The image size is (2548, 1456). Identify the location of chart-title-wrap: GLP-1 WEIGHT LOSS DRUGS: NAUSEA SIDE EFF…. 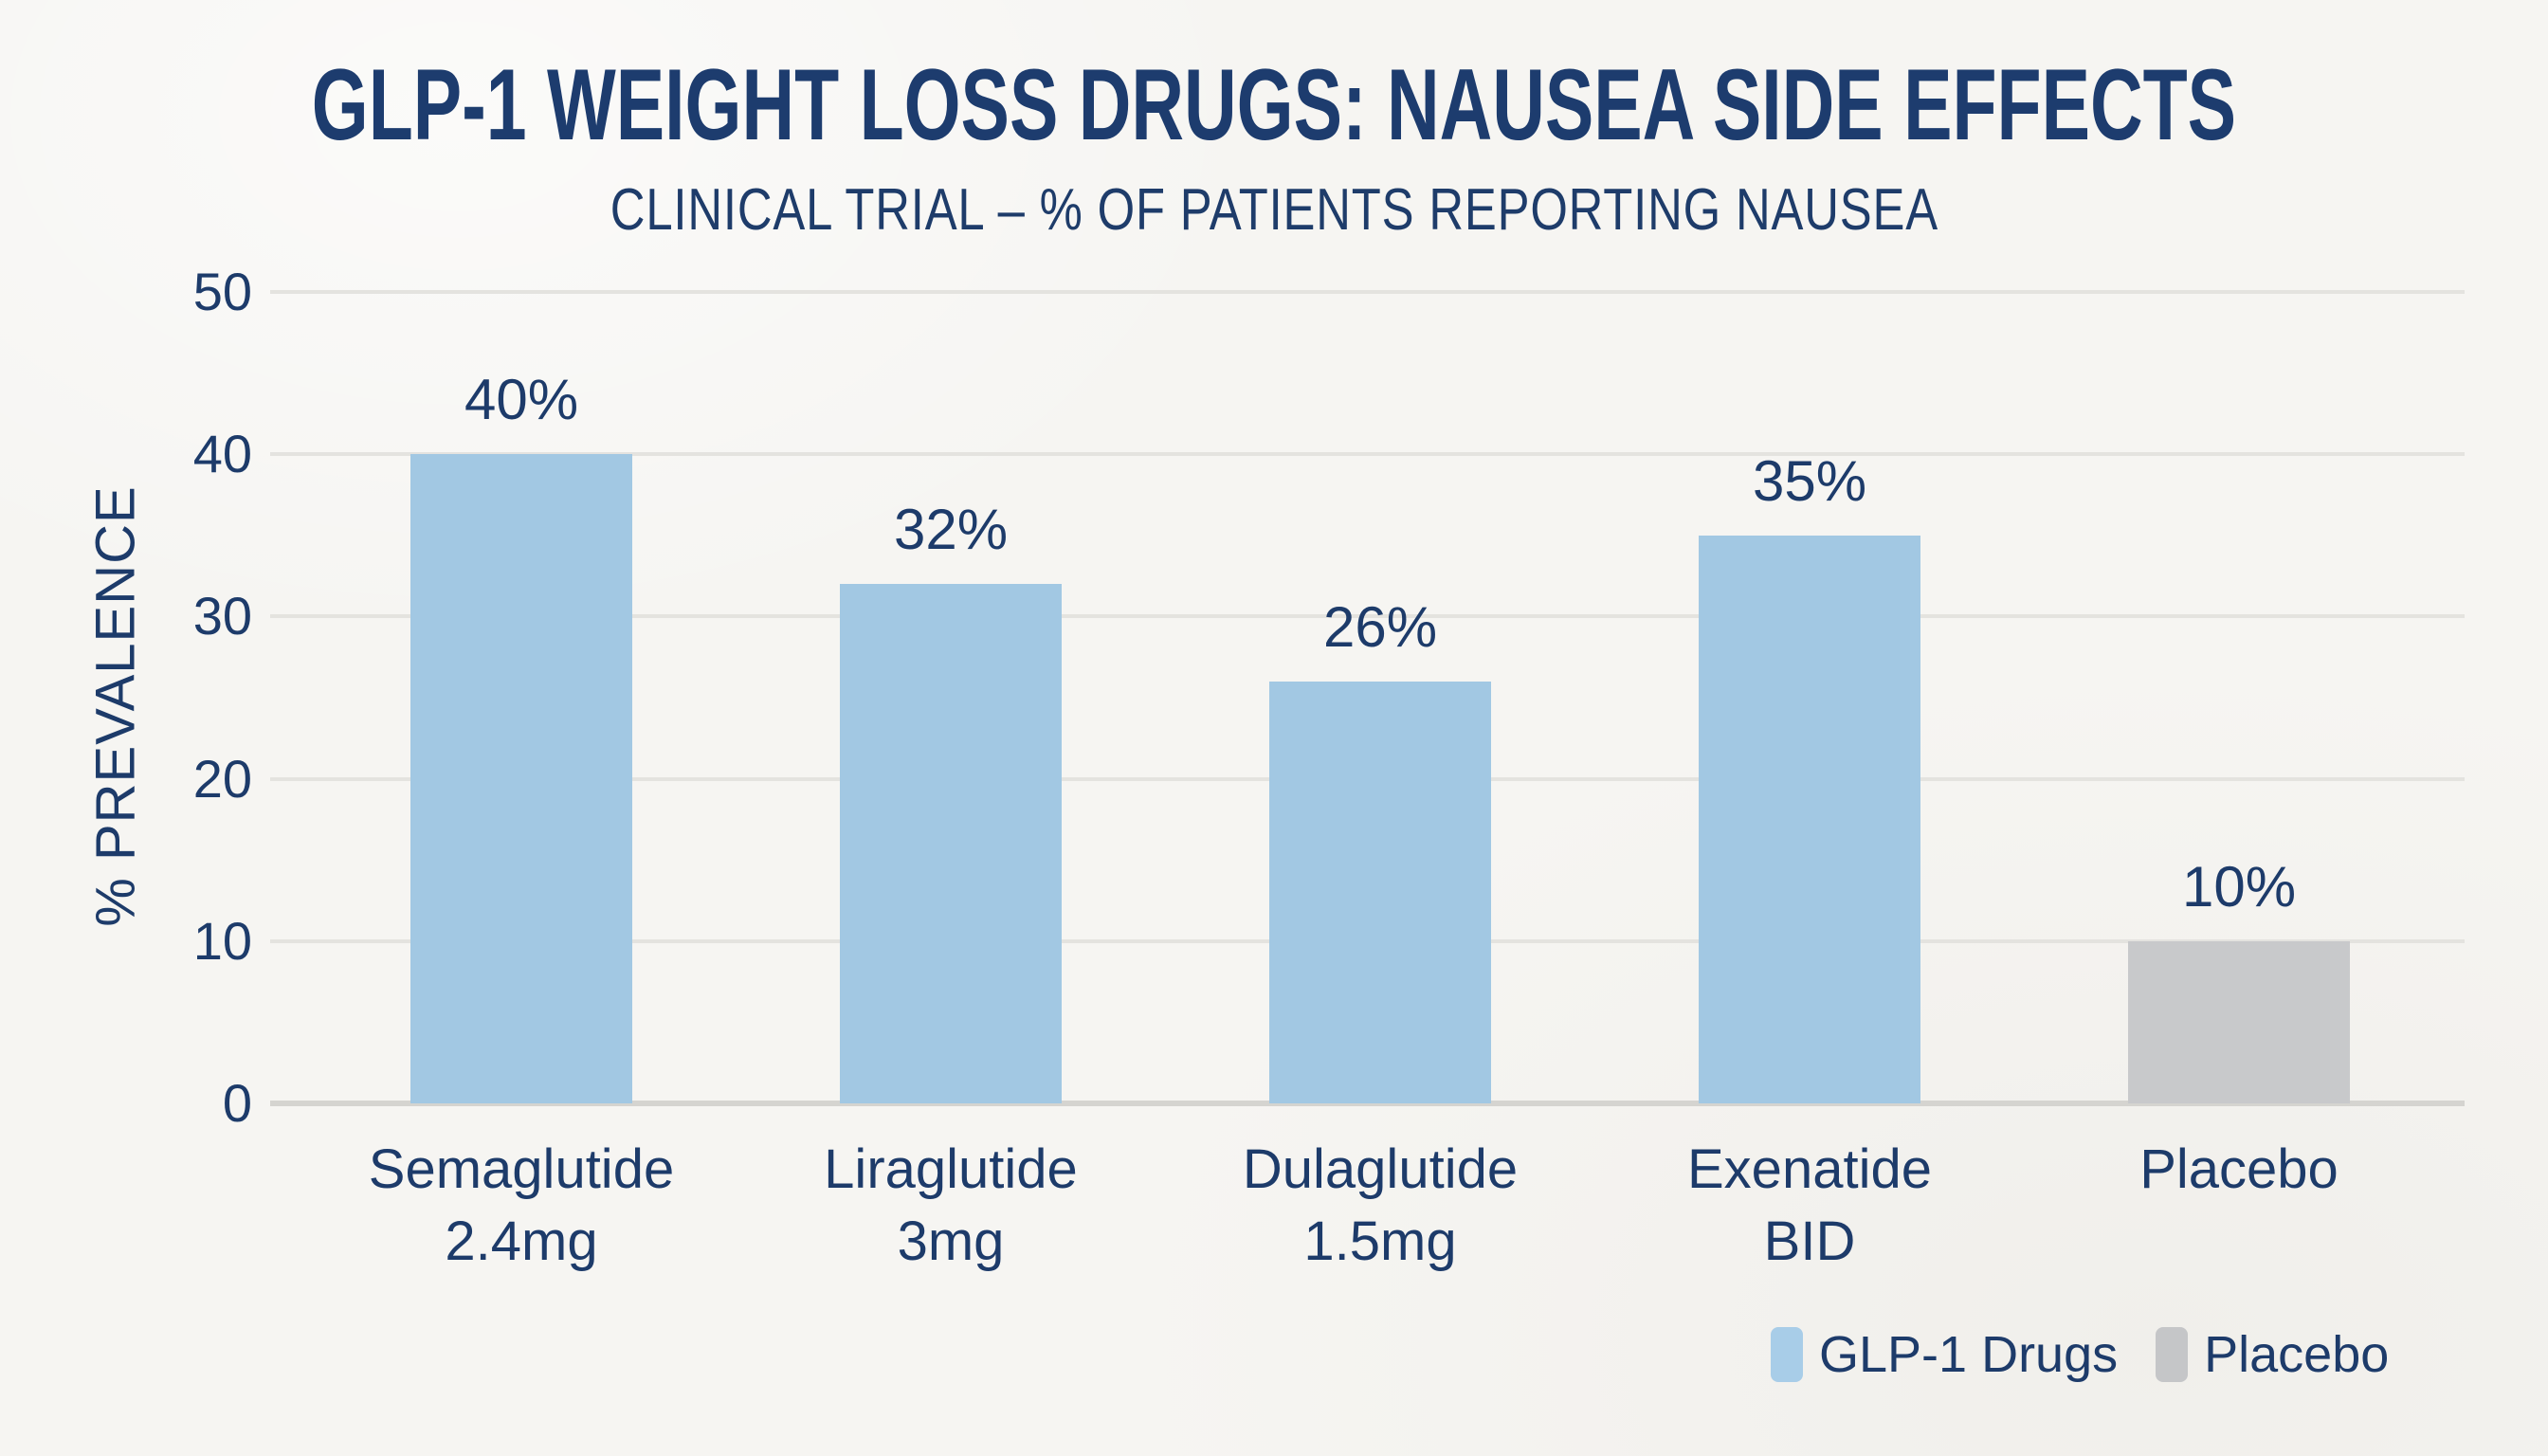
(1274, 104).